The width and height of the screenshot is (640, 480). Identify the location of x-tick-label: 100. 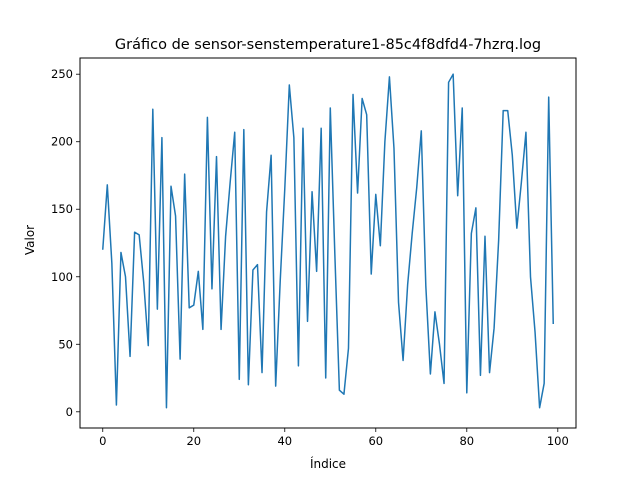
(558, 441).